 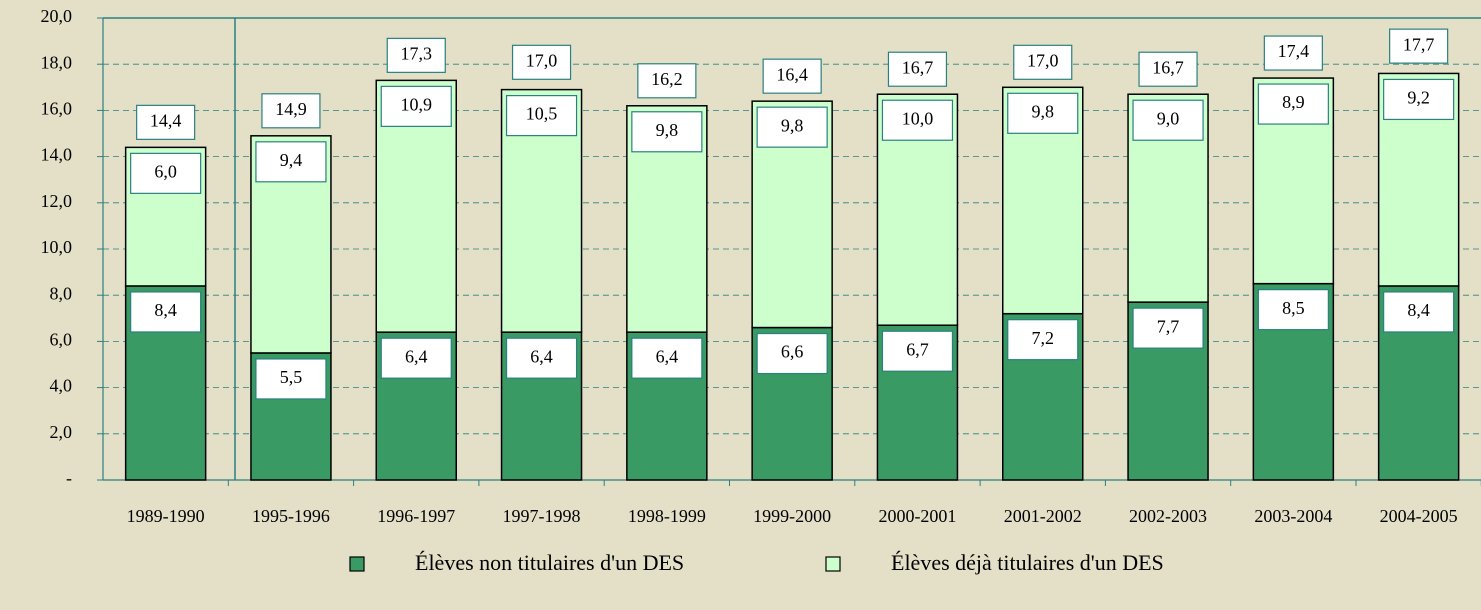 I want to click on y-tick-label: 18,0, so click(x=57, y=62).